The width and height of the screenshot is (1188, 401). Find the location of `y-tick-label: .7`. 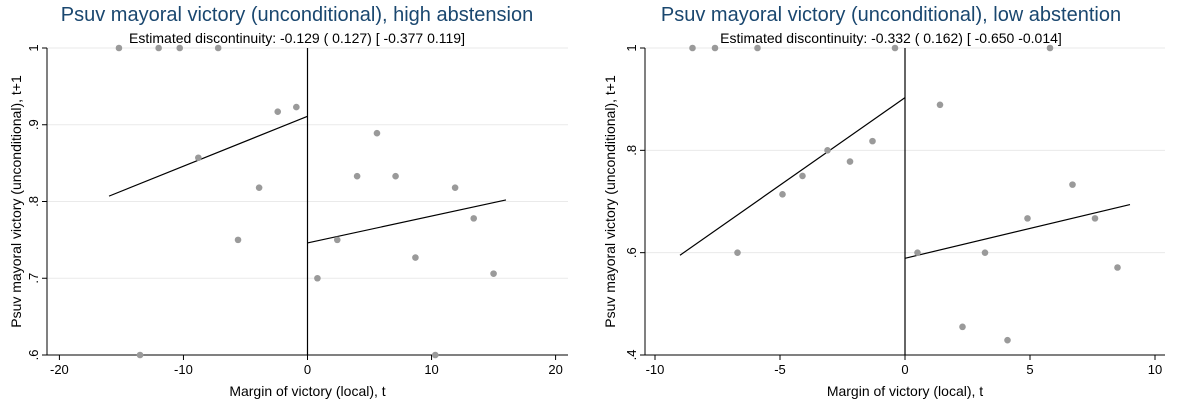

y-tick-label: .7 is located at coordinates (33, 278).